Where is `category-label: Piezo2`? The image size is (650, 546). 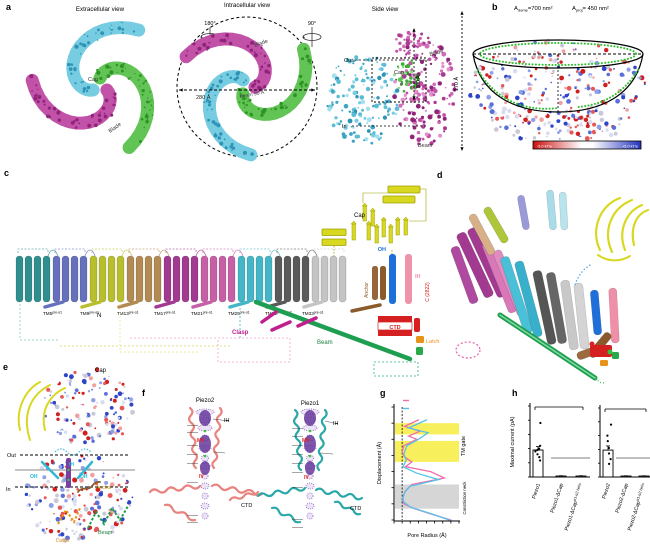
category-label: Piezo2 is located at coordinates (606, 491).